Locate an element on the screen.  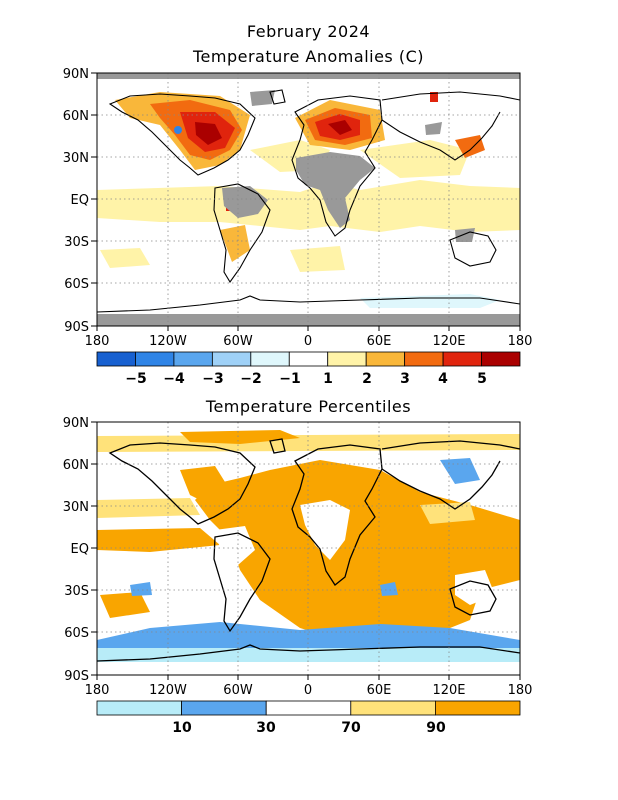
percentile-colorbar is located at coordinates (308, 708).